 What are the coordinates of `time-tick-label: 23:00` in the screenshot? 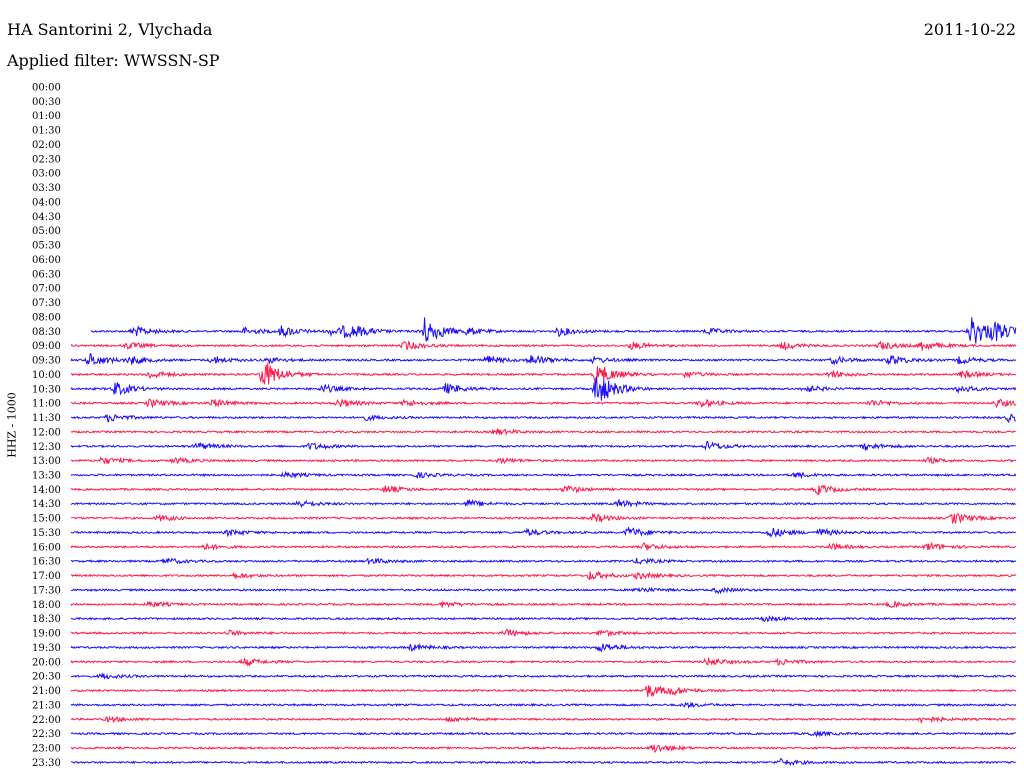 It's located at (46, 749).